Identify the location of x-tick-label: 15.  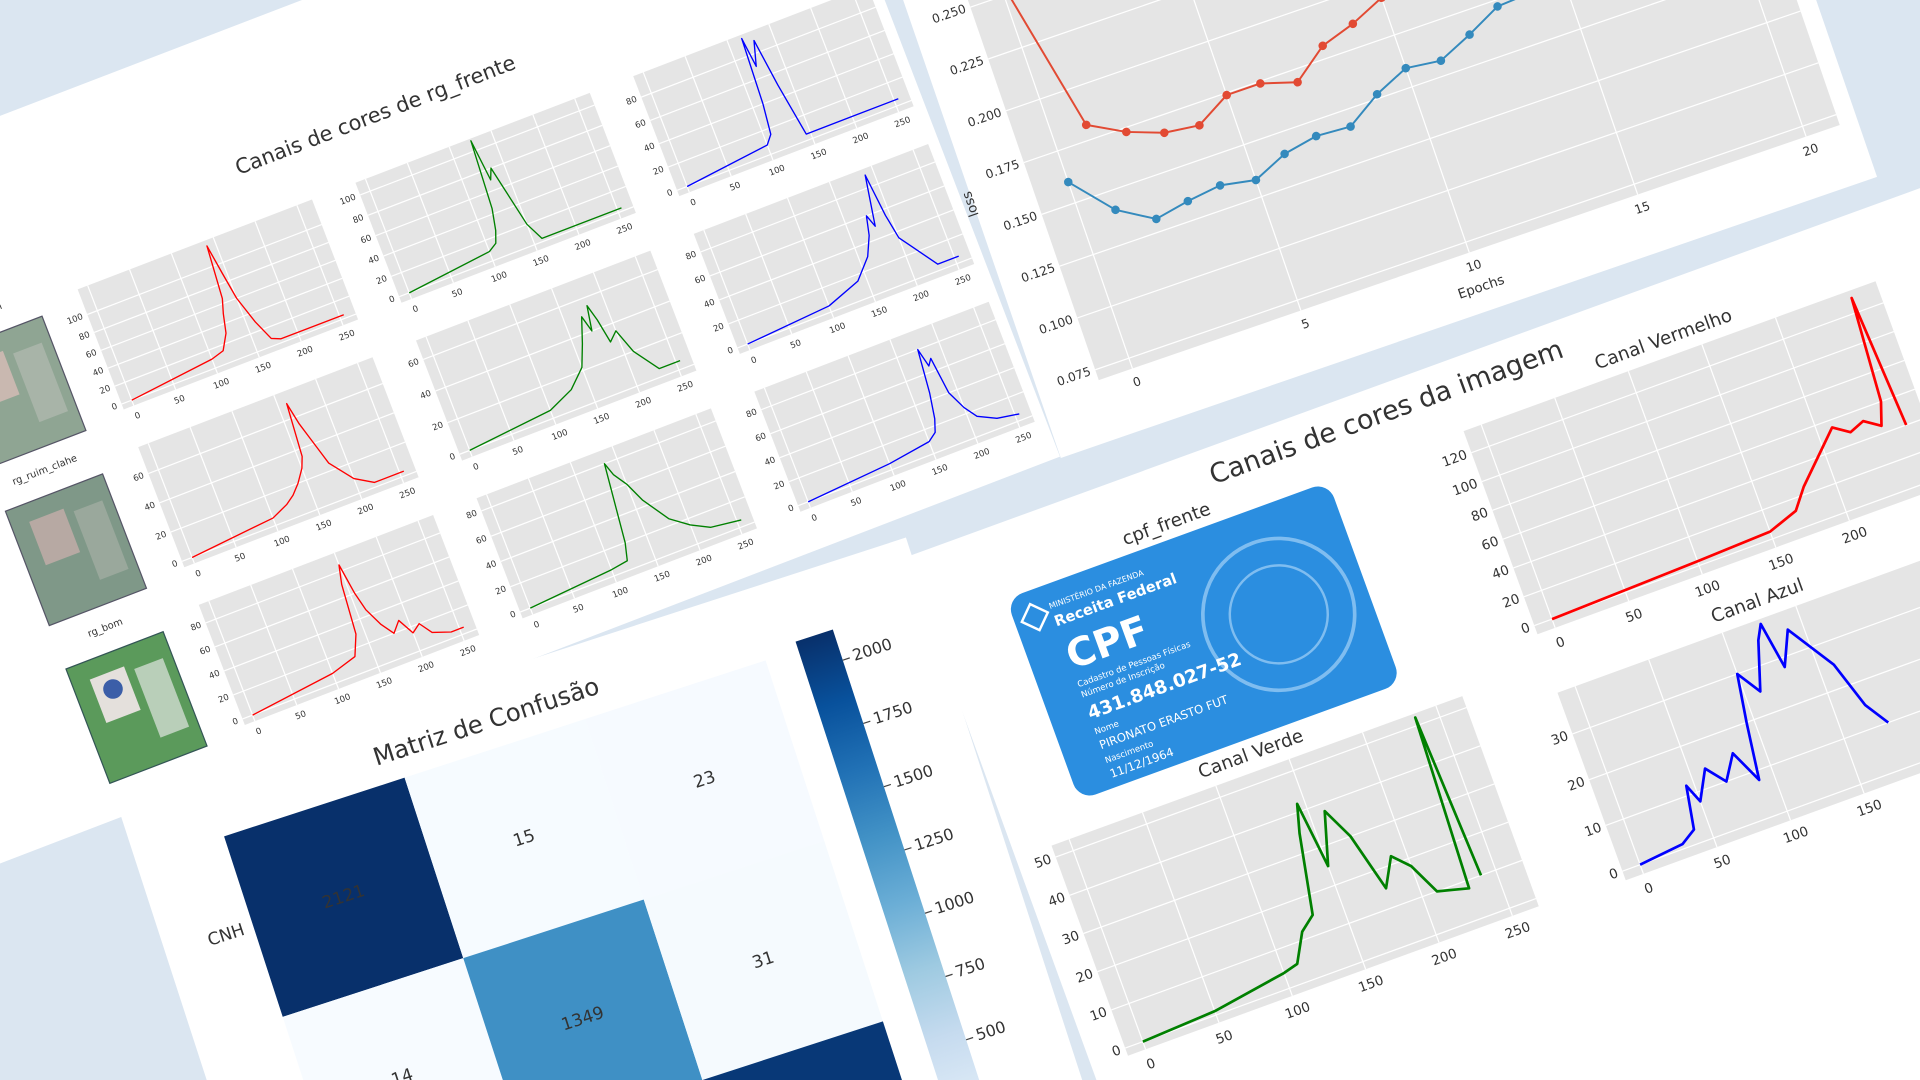
(1642, 208).